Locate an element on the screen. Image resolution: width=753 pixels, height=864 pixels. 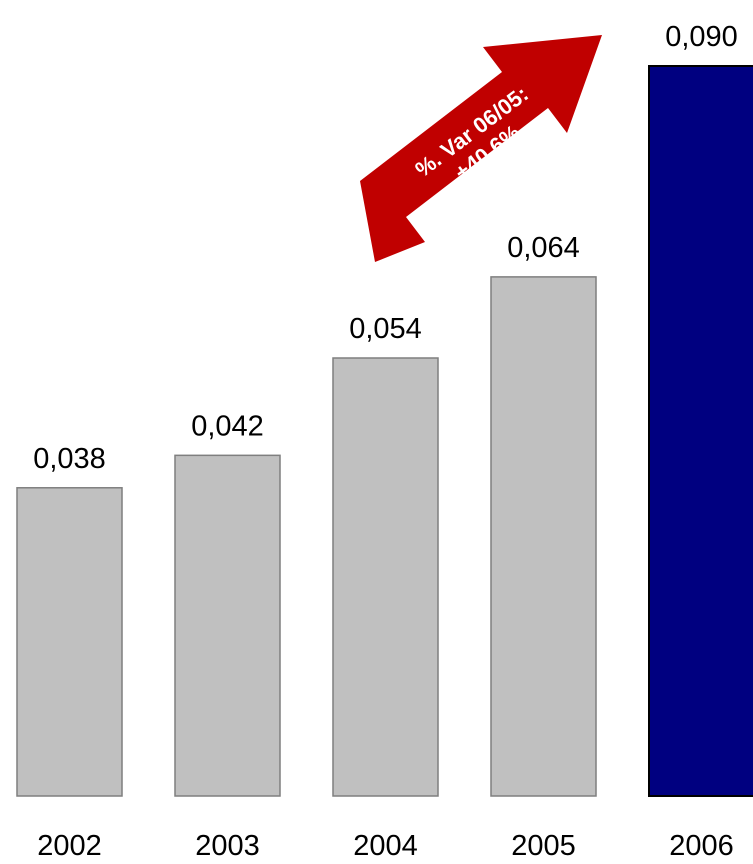
category-labels-group: 2002 2003 2004 2005 2006 is located at coordinates (385, 846).